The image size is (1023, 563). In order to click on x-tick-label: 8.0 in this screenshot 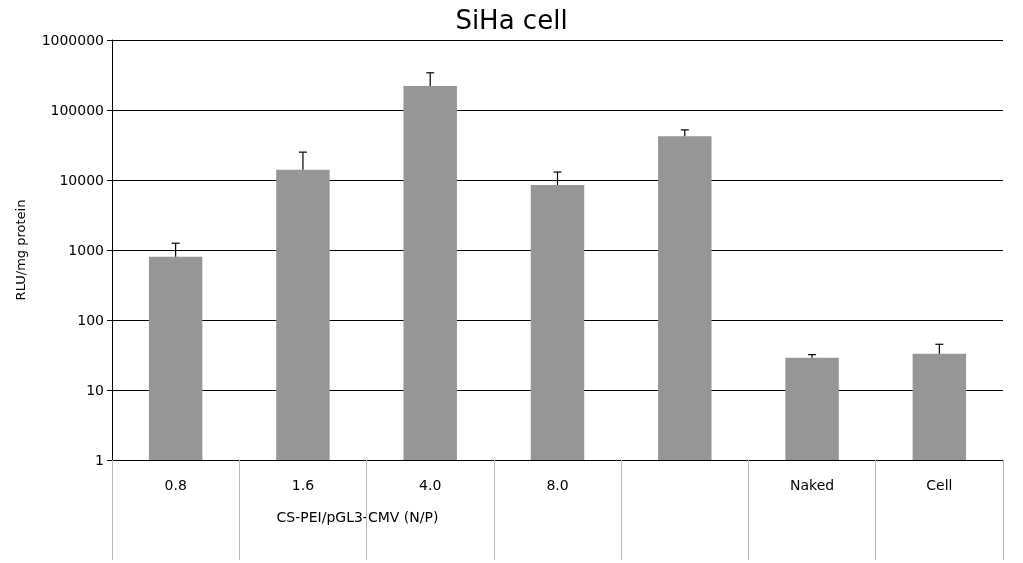, I will do `click(557, 485)`.